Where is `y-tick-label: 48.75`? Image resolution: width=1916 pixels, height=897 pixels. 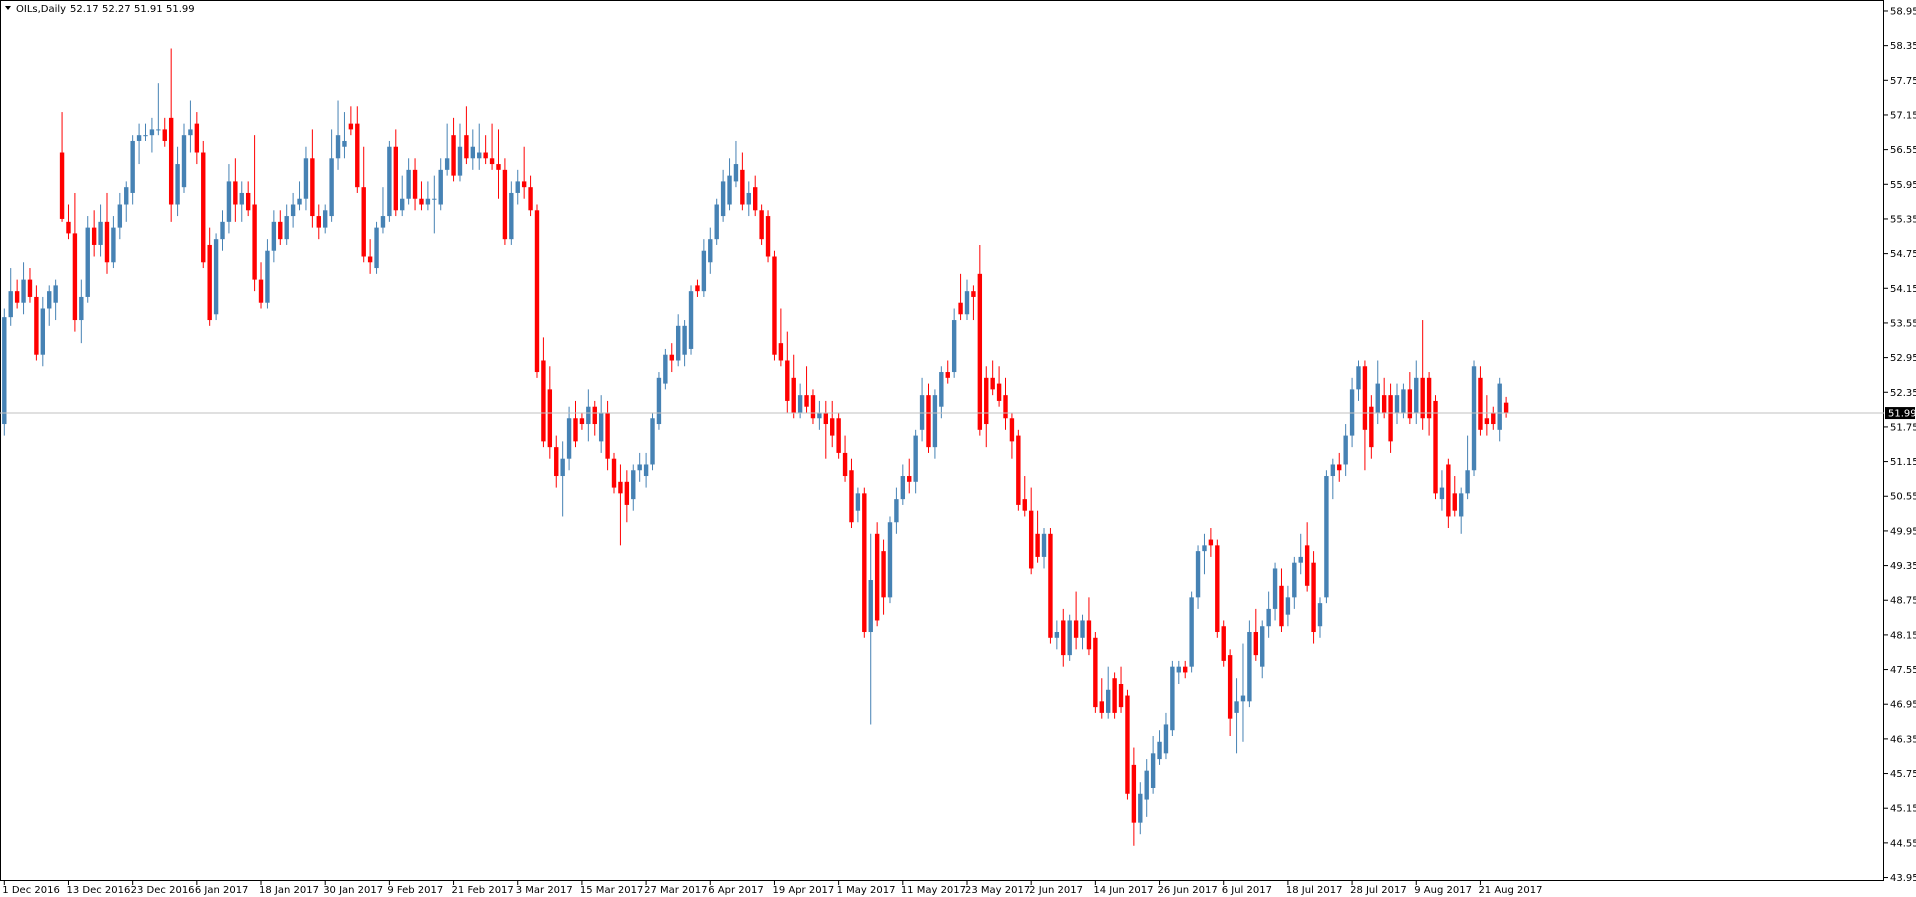
y-tick-label: 48.75 is located at coordinates (1903, 601).